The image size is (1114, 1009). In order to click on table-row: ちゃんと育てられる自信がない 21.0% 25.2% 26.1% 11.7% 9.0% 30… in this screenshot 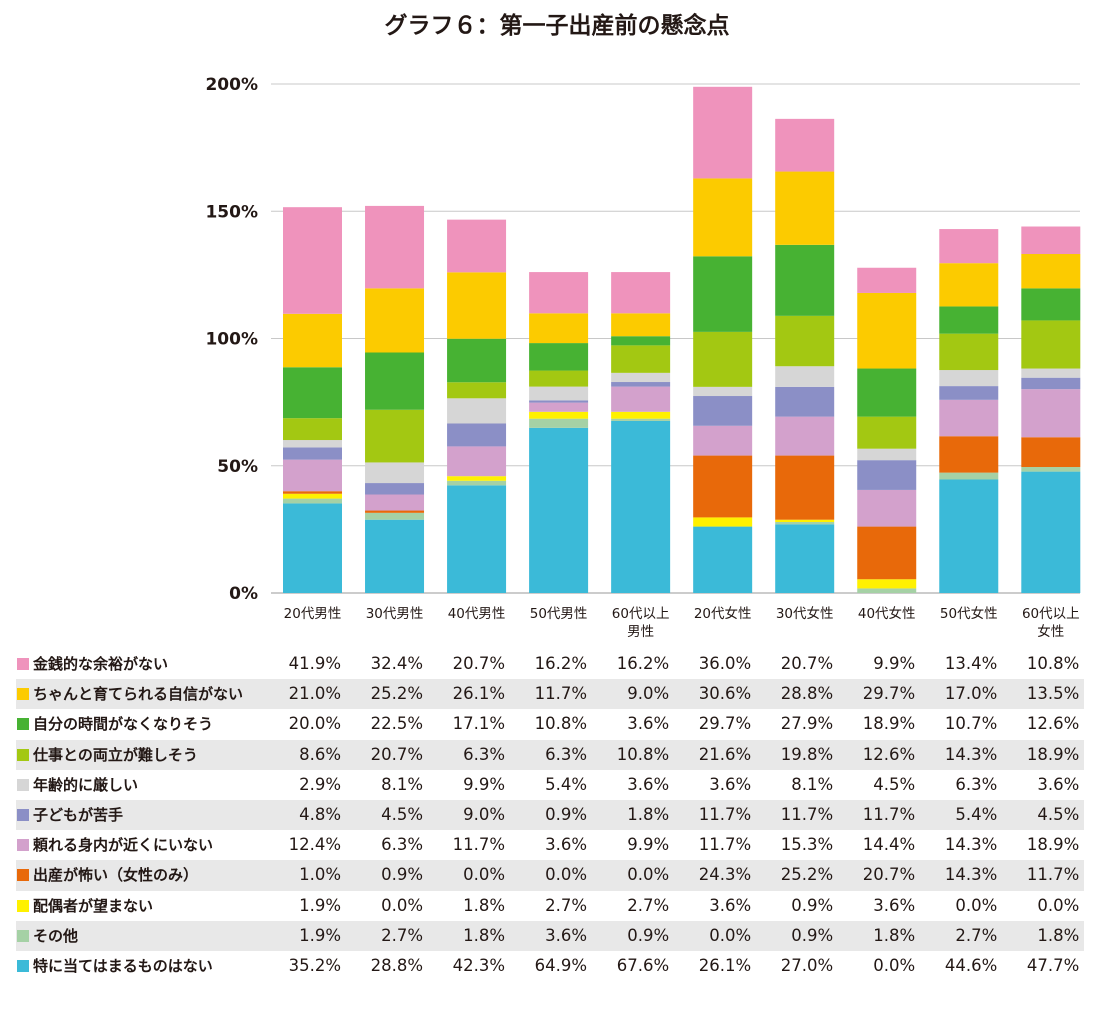, I will do `click(550, 694)`.